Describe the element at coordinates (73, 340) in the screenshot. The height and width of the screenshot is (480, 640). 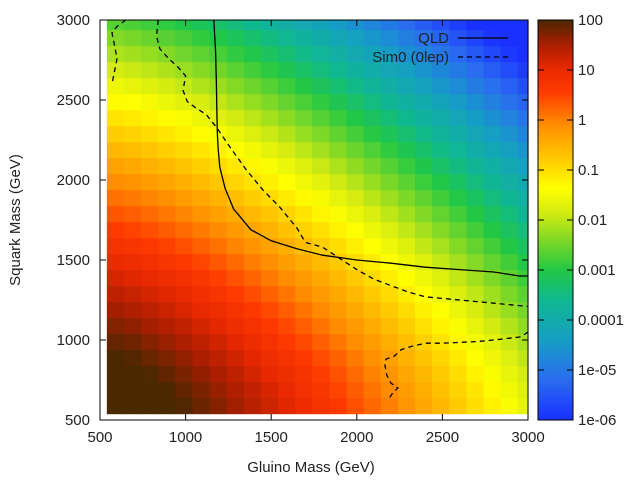
I see `y-tick-label: 1000` at that location.